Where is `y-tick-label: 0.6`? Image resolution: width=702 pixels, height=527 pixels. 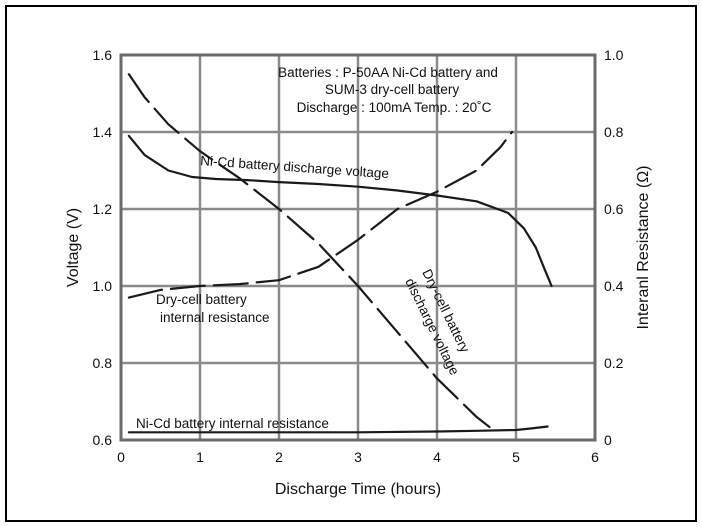 y-tick-label: 0.6 is located at coordinates (103, 440).